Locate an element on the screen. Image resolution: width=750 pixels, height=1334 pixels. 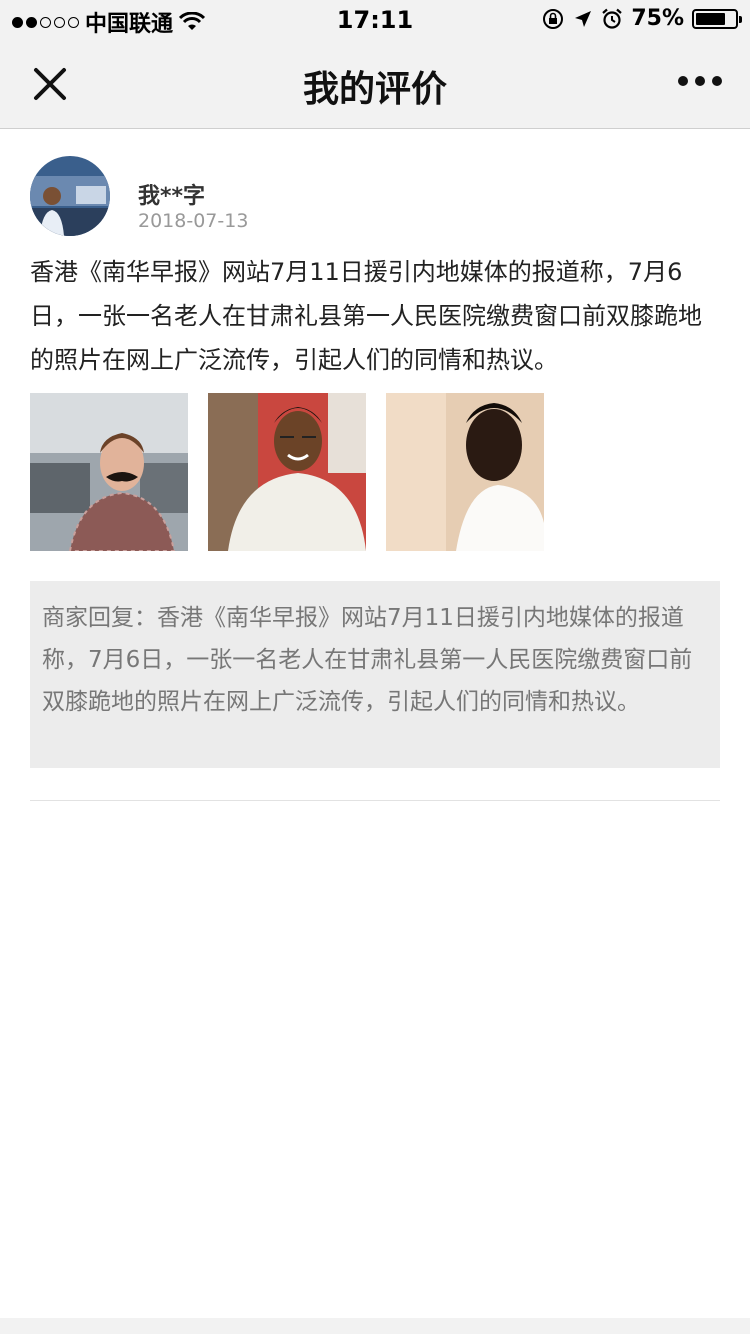
signal-icon is located at coordinates (45, 22).